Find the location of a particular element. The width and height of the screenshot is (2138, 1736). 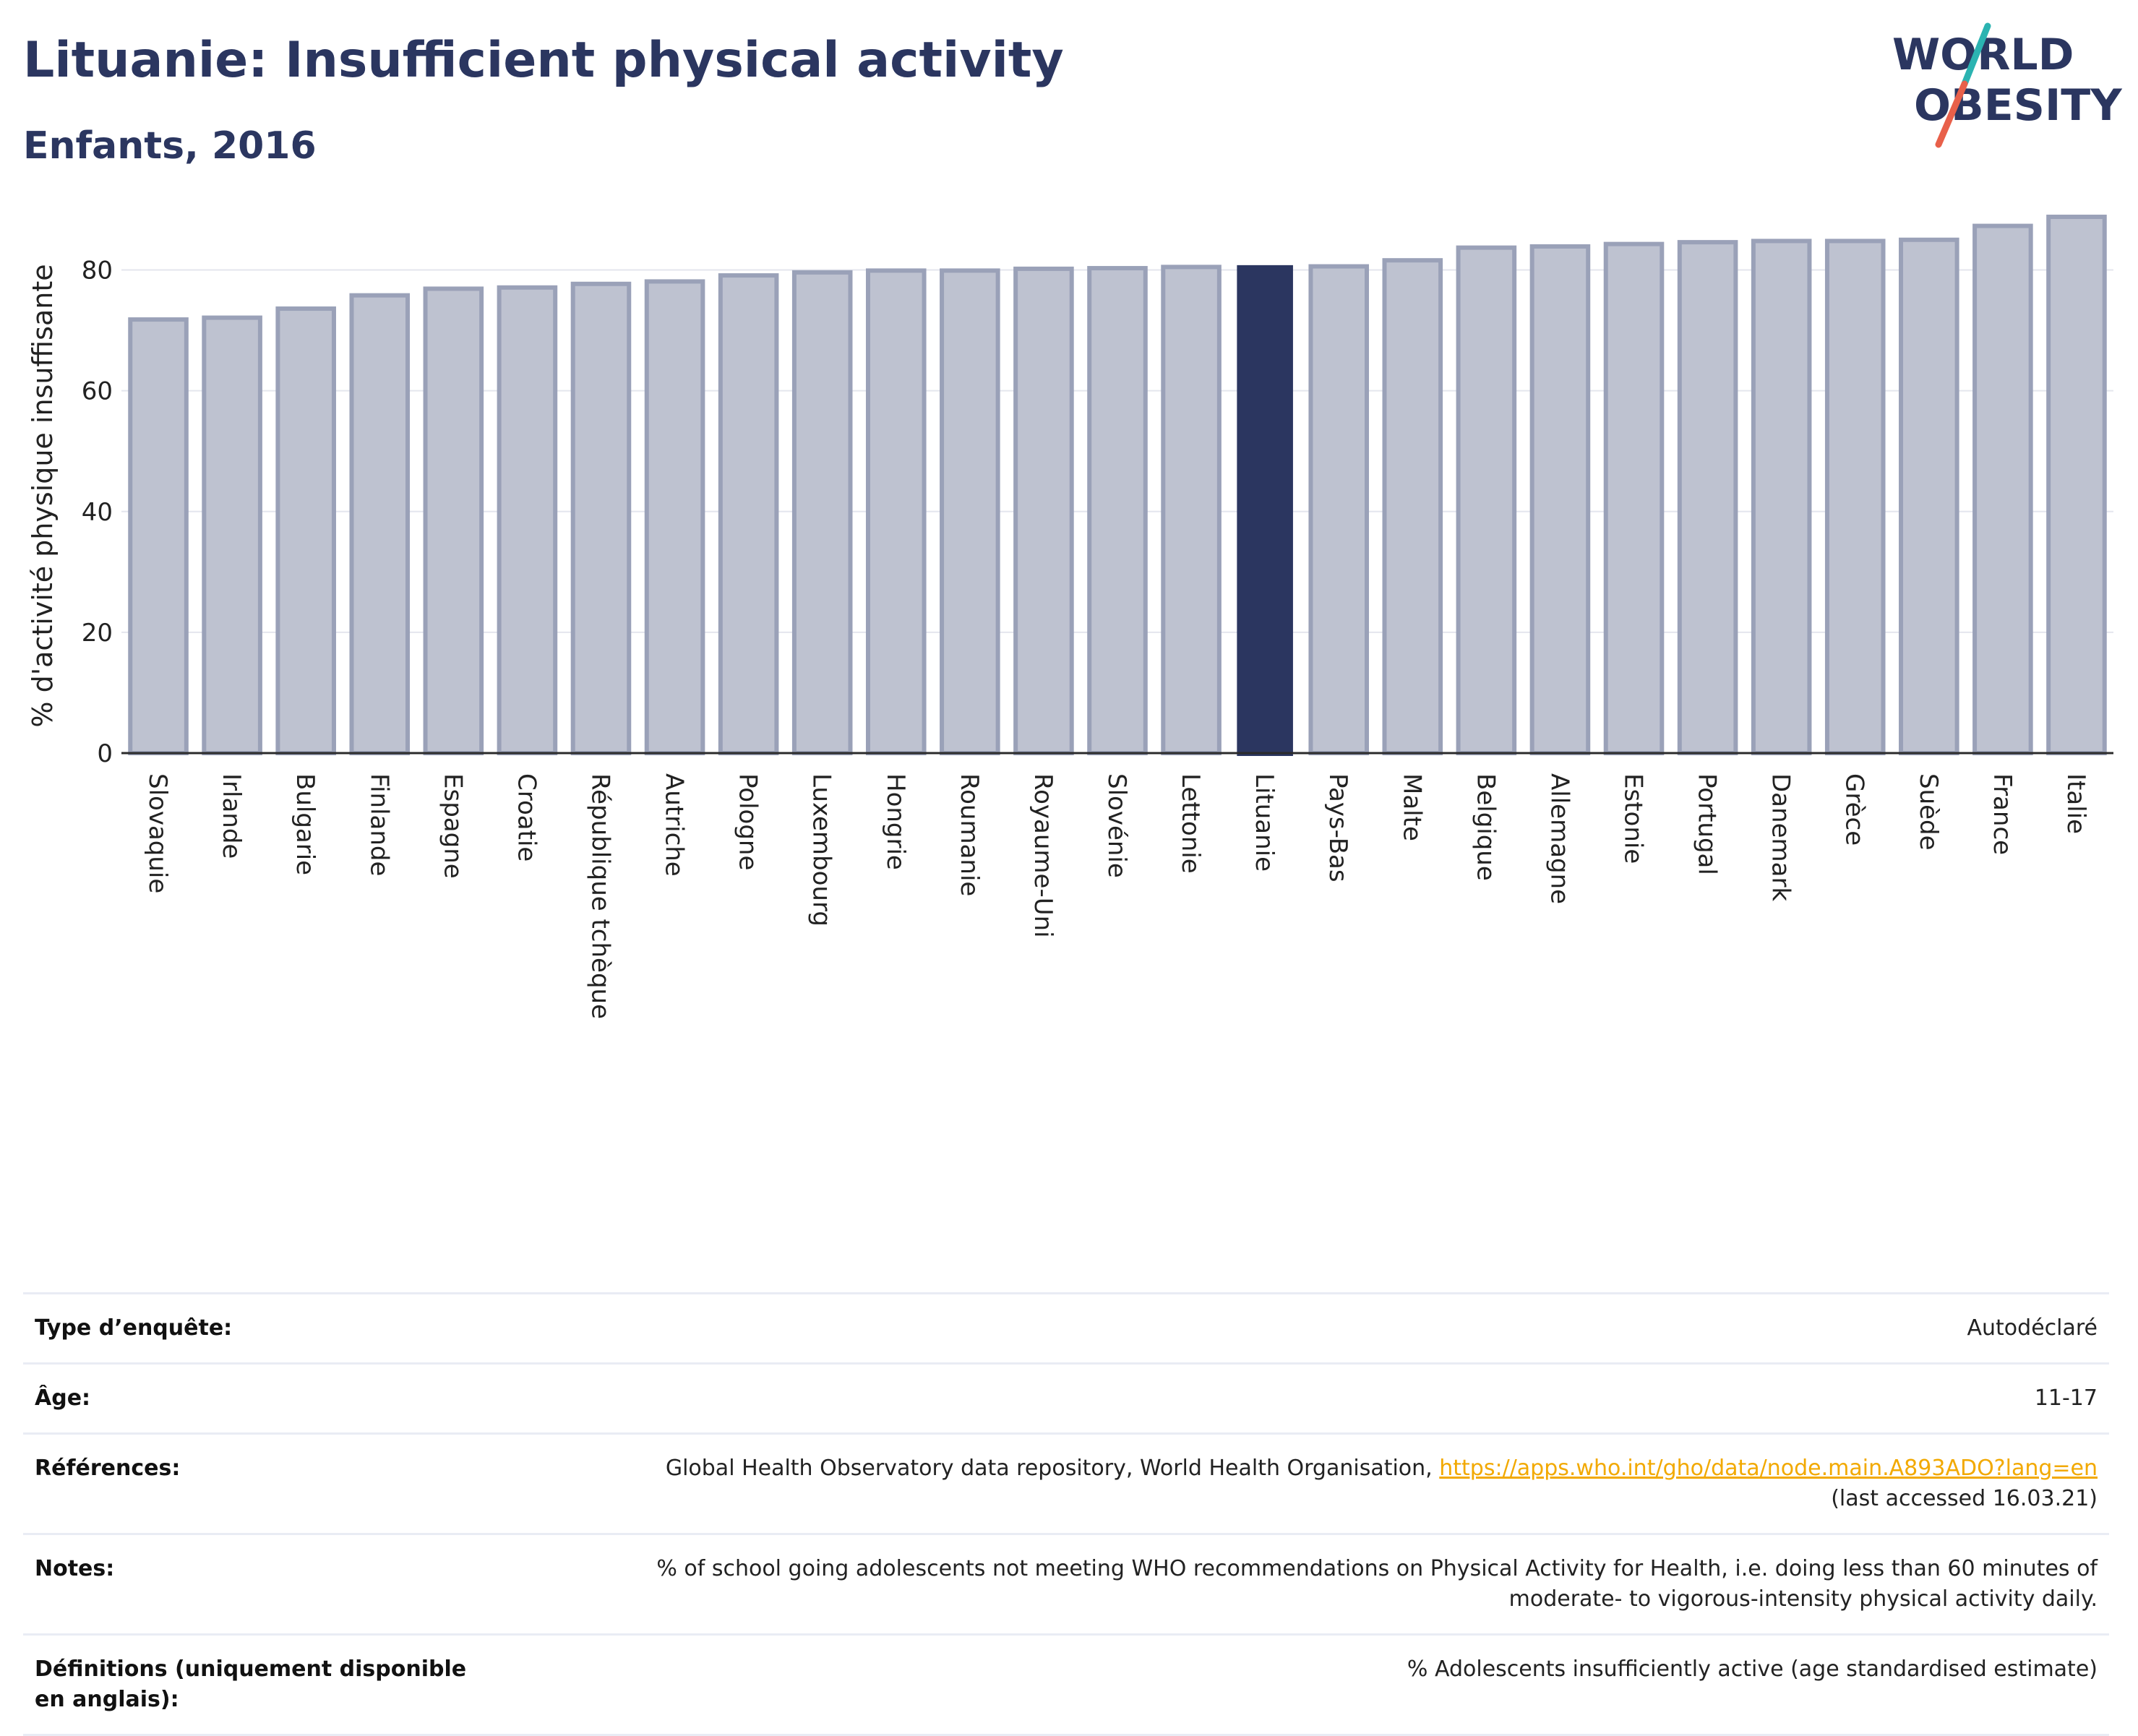

bar-danemark is located at coordinates (1781, 497).